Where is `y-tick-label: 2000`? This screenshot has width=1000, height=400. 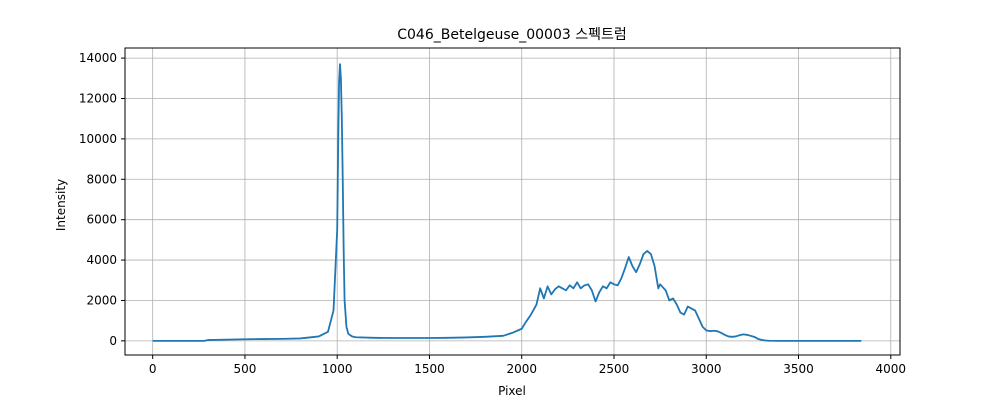 y-tick-label: 2000 is located at coordinates (101, 300).